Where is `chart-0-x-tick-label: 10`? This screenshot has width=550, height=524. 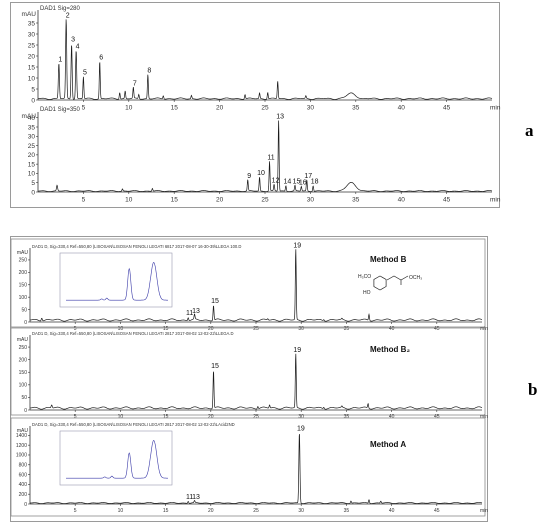
chart-0-x-tick-label: 10 is located at coordinates (129, 108).